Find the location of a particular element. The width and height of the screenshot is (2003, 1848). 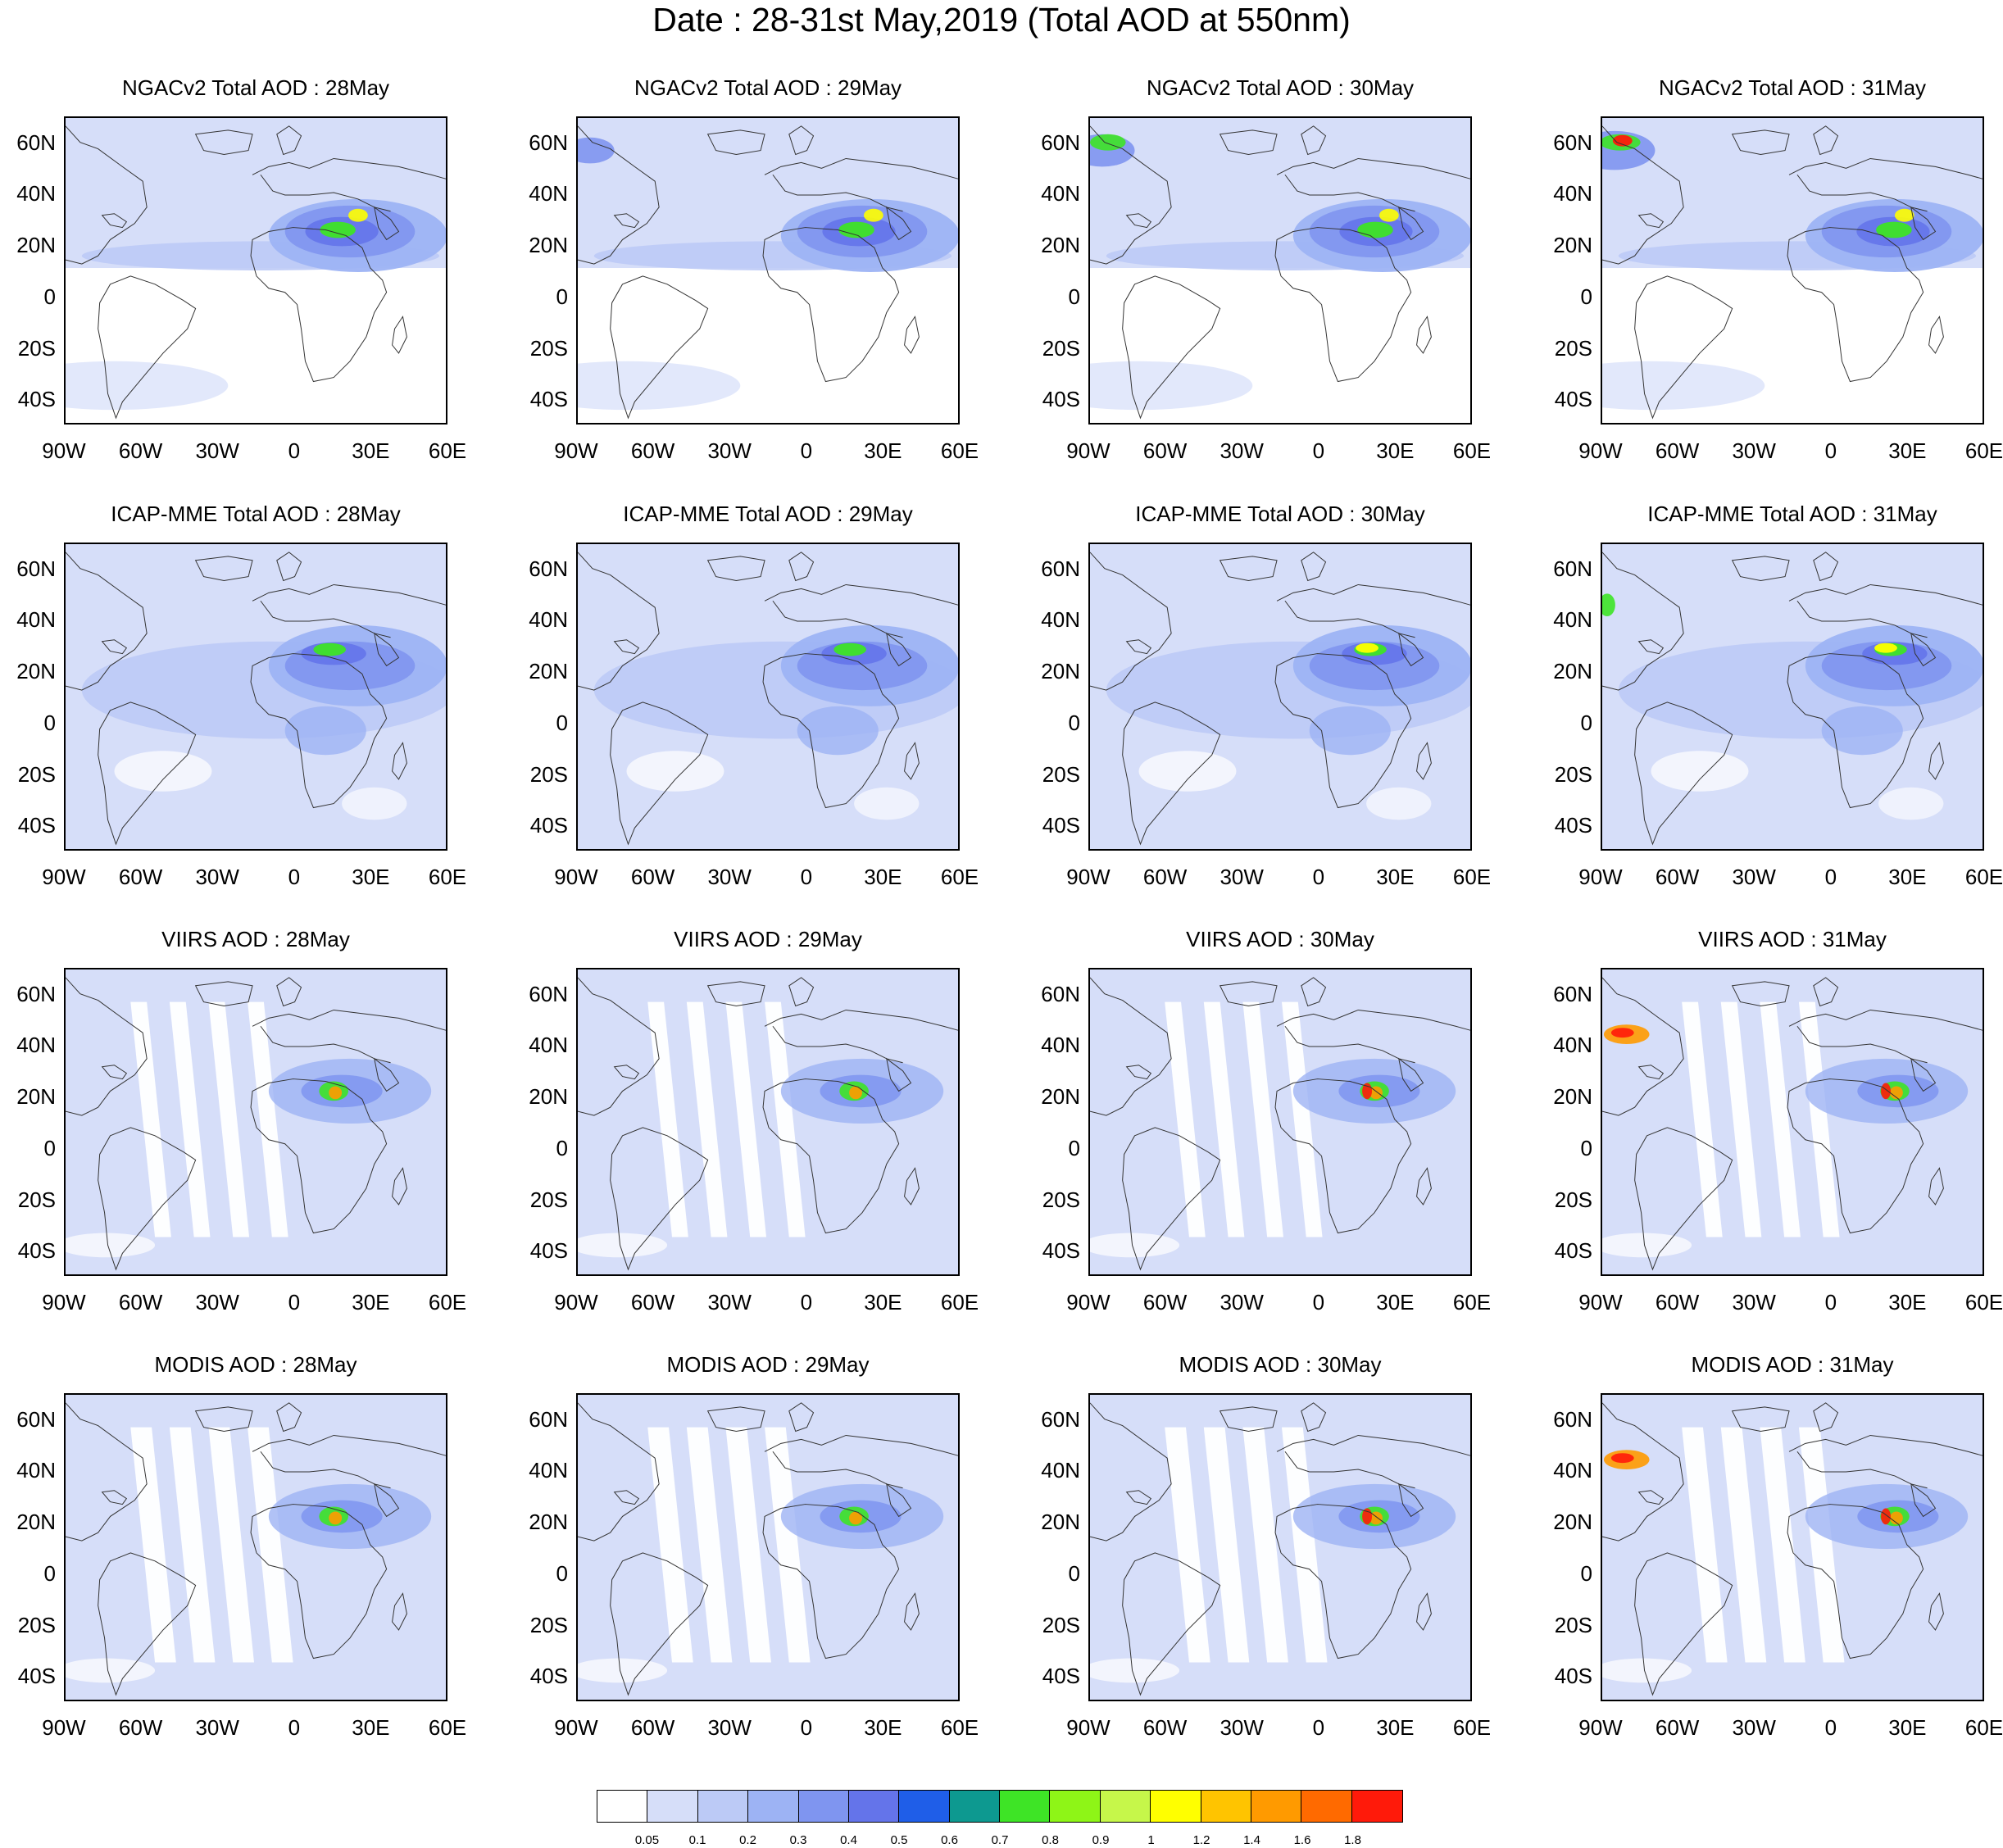

panel-title: NGACv2 Total AOD : 29May is located at coordinates (768, 87).